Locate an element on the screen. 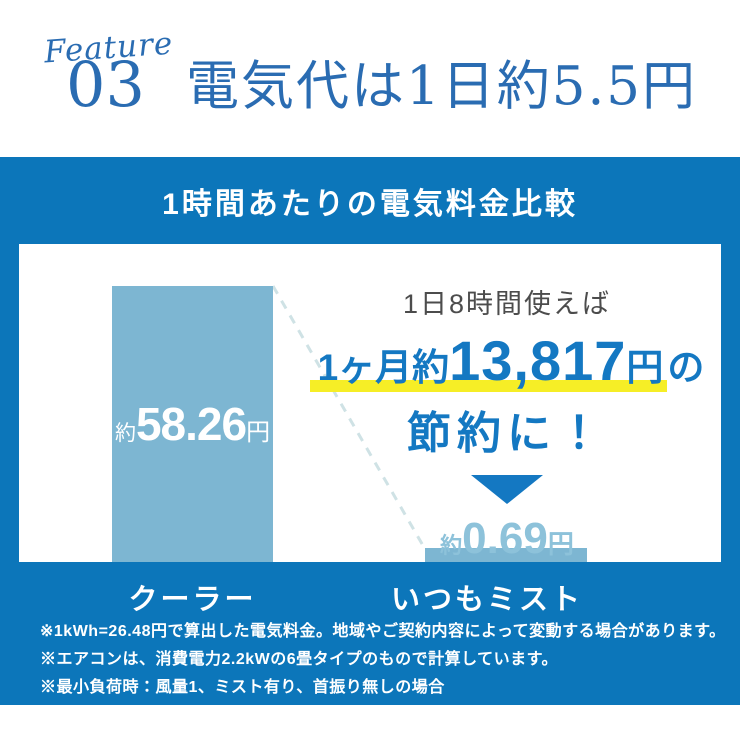 Image resolution: width=740 pixels, height=740 pixels. savings-prefix: 1ヶ月約 is located at coordinates (383, 367).